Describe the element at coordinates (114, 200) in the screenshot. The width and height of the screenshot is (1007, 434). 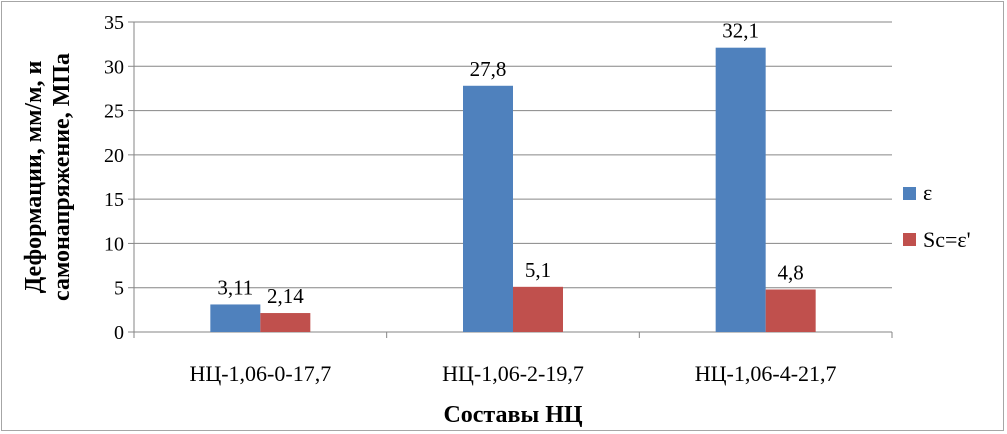
I see `y-tick-label: 15` at that location.